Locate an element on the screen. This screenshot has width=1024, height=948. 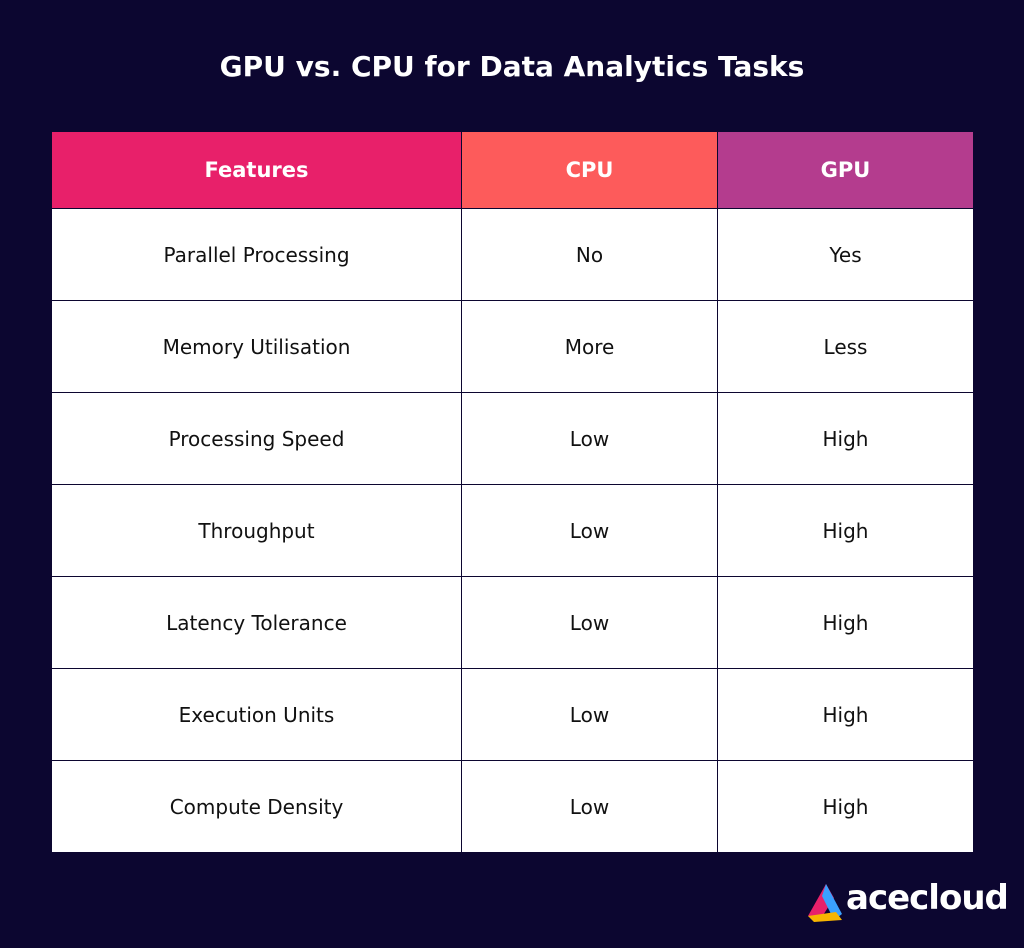
table-cell: Yes is located at coordinates (845, 254).